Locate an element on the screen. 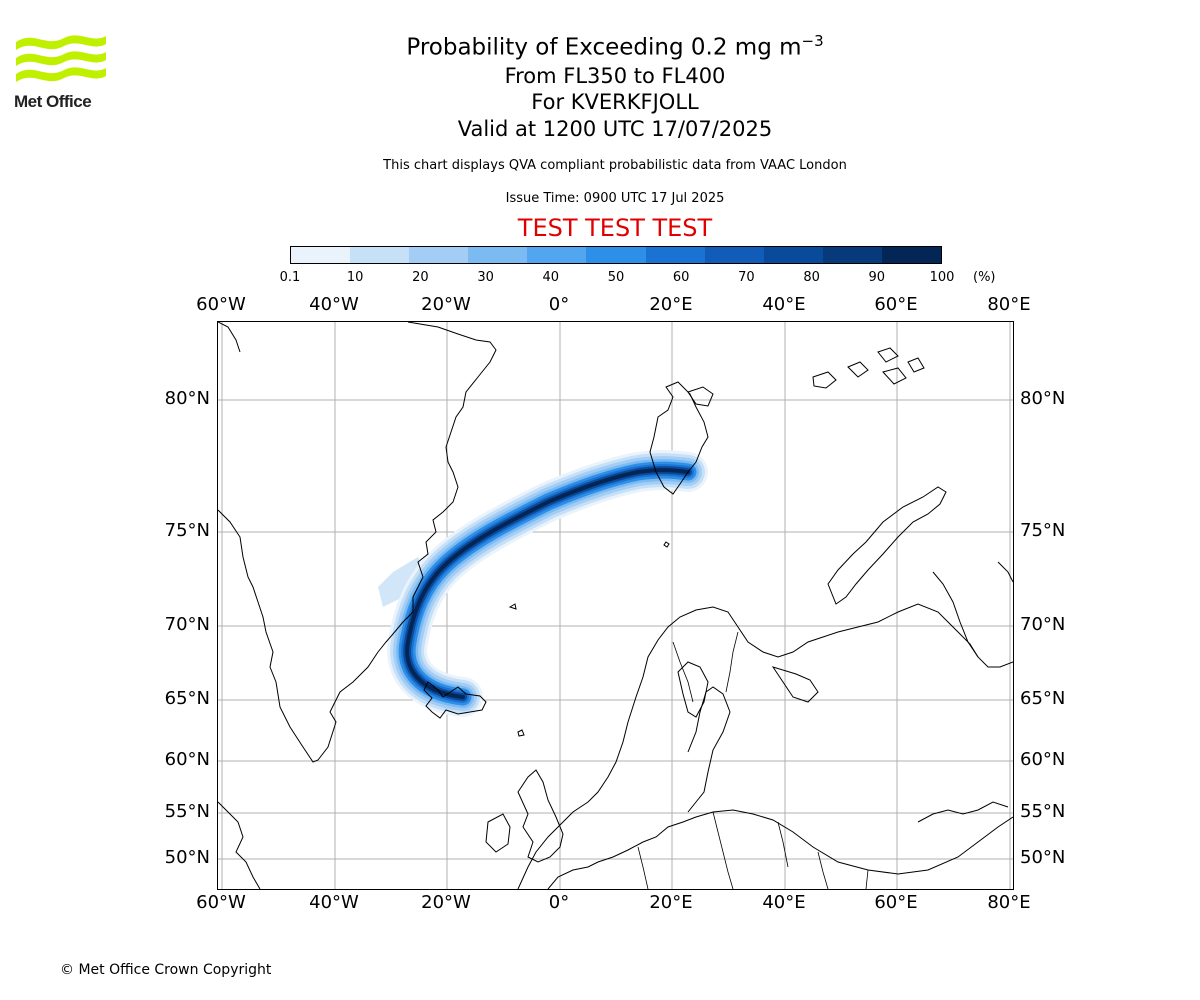 The image size is (1200, 1000). colorbar-tick-label: 60 is located at coordinates (681, 277).